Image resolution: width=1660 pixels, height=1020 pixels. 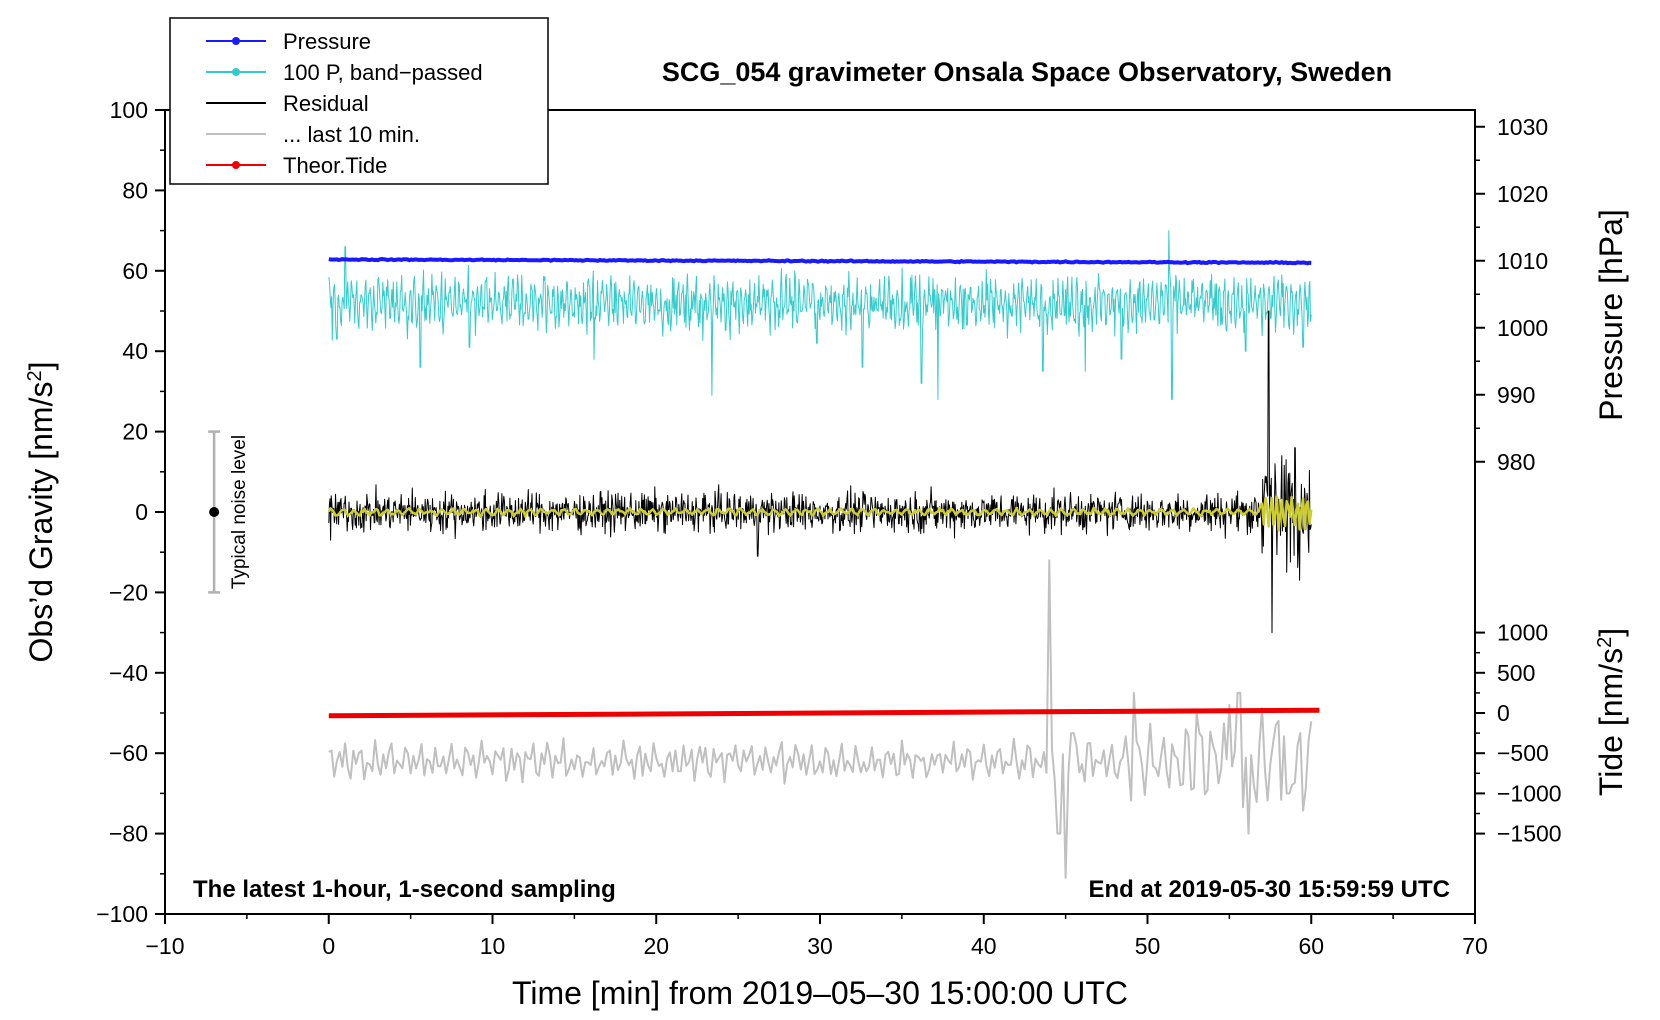 What do you see at coordinates (135, 271) in the screenshot?
I see `y-left-tick-label: 60` at bounding box center [135, 271].